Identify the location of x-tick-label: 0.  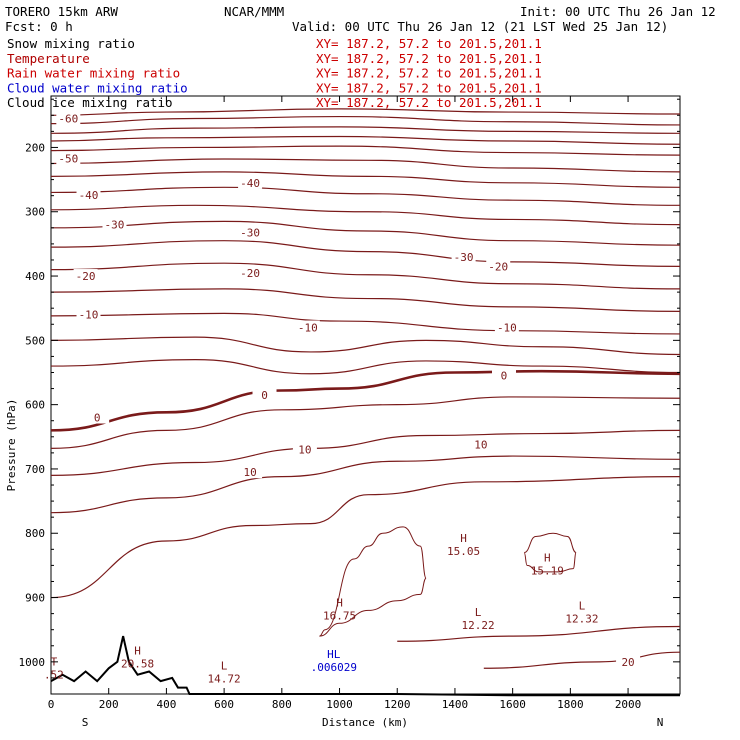
(51, 704).